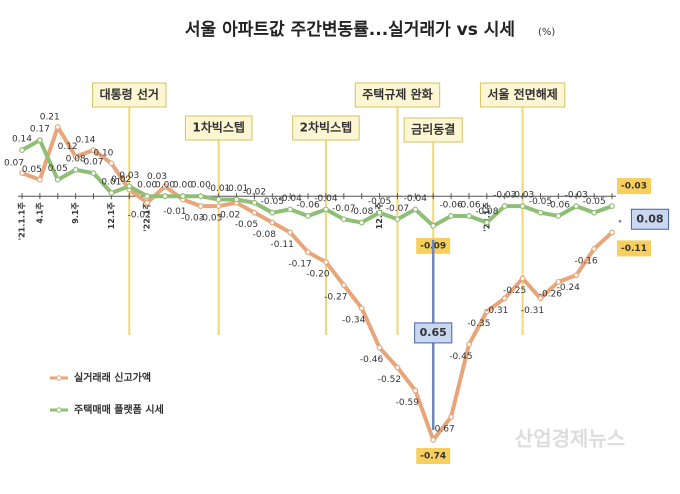 The height and width of the screenshot is (494, 680). What do you see at coordinates (58, 169) in the screenshot?
I see `value-label: 0.05` at bounding box center [58, 169].